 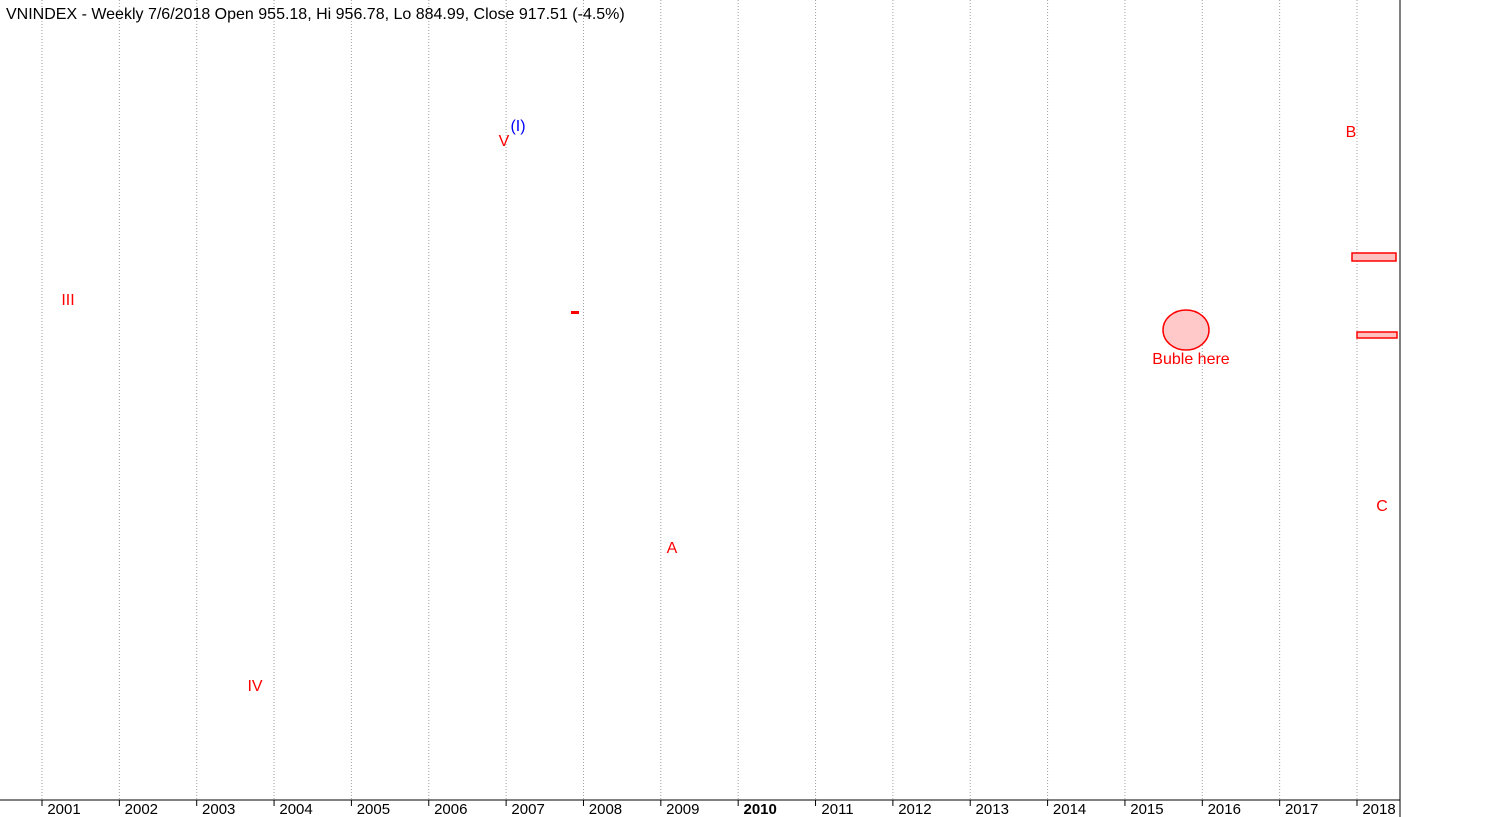 I want to click on x-tick-label: 2012, so click(x=914, y=809).